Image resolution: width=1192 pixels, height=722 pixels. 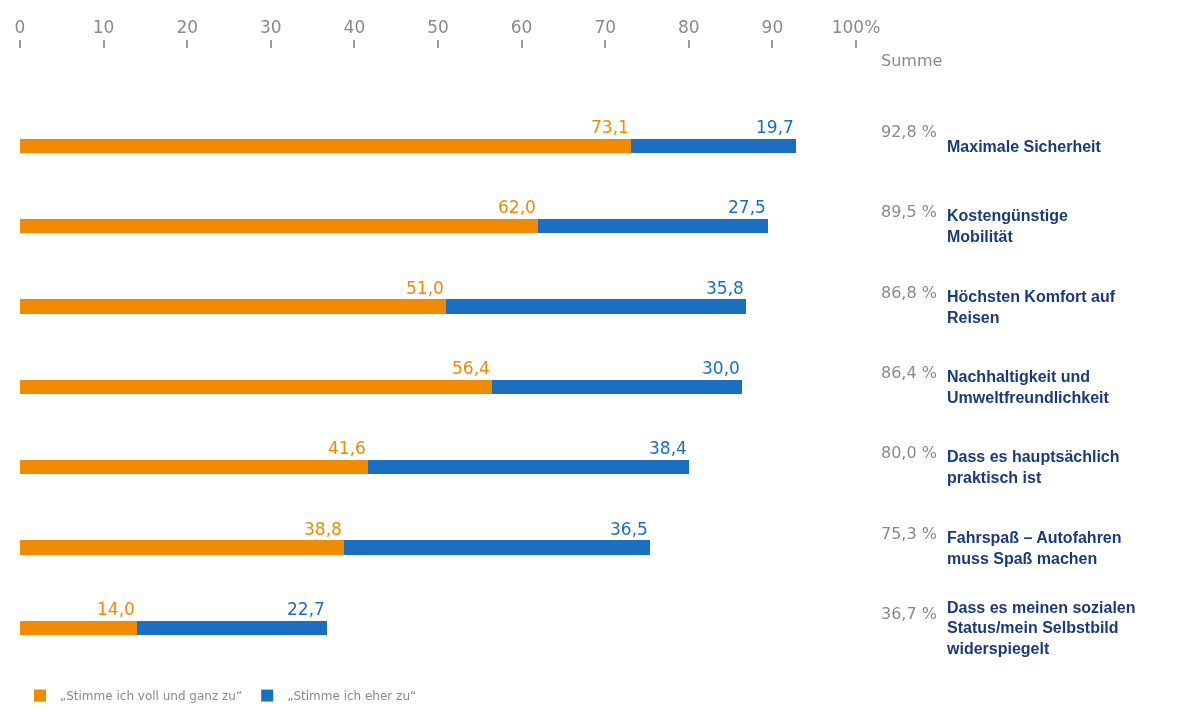 What do you see at coordinates (471, 368) in the screenshot?
I see `data-label: 56,4` at bounding box center [471, 368].